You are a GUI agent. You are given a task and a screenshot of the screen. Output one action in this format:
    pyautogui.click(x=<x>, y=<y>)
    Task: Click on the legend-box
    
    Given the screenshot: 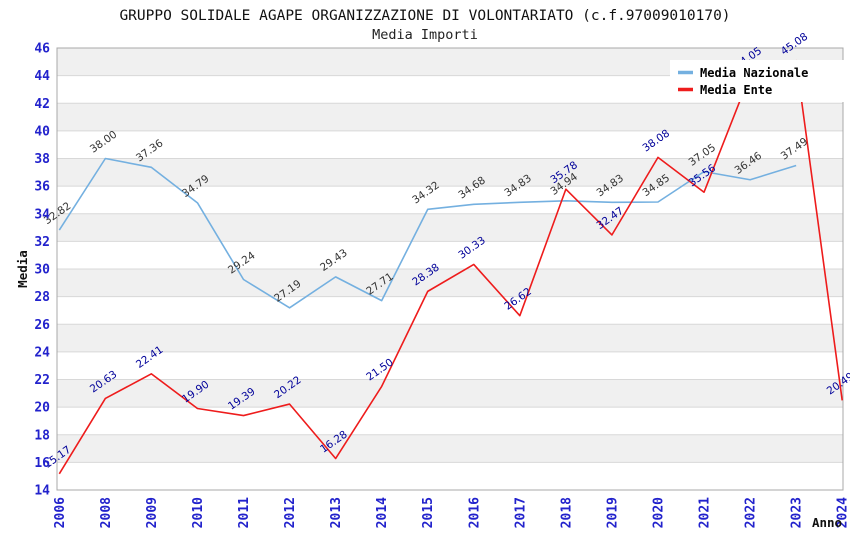 What is the action you would take?
    pyautogui.click(x=758, y=81)
    